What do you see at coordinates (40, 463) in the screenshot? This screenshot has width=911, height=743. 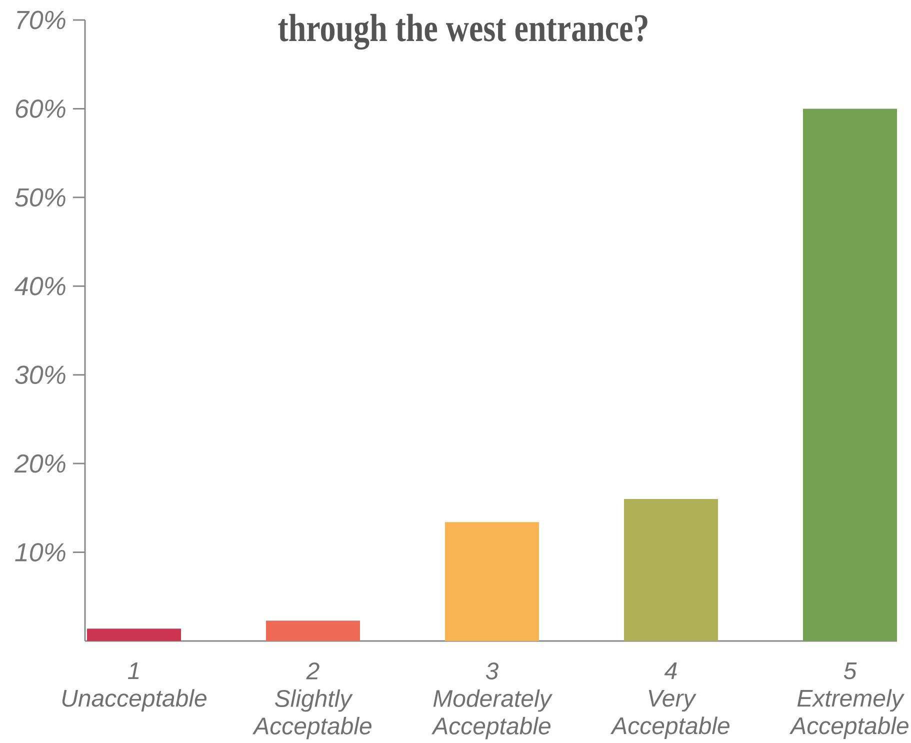 I see `y-tick-label: 20%` at bounding box center [40, 463].